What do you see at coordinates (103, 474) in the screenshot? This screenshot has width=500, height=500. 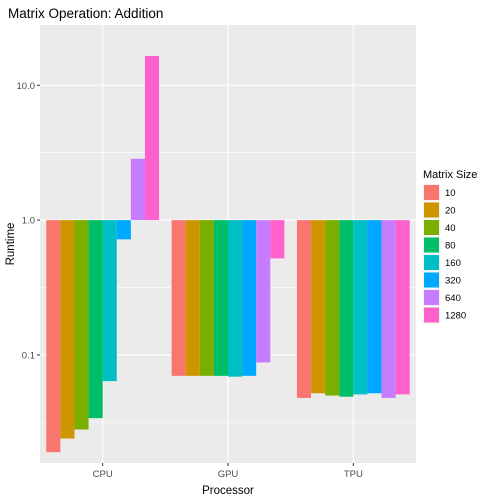 I see `x-tick-label: CPU` at bounding box center [103, 474].